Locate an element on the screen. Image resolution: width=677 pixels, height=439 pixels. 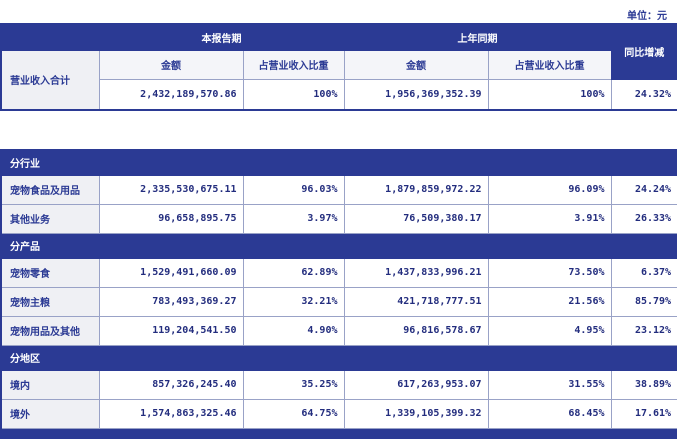
section-title: 分产品 is located at coordinates (338, 245).